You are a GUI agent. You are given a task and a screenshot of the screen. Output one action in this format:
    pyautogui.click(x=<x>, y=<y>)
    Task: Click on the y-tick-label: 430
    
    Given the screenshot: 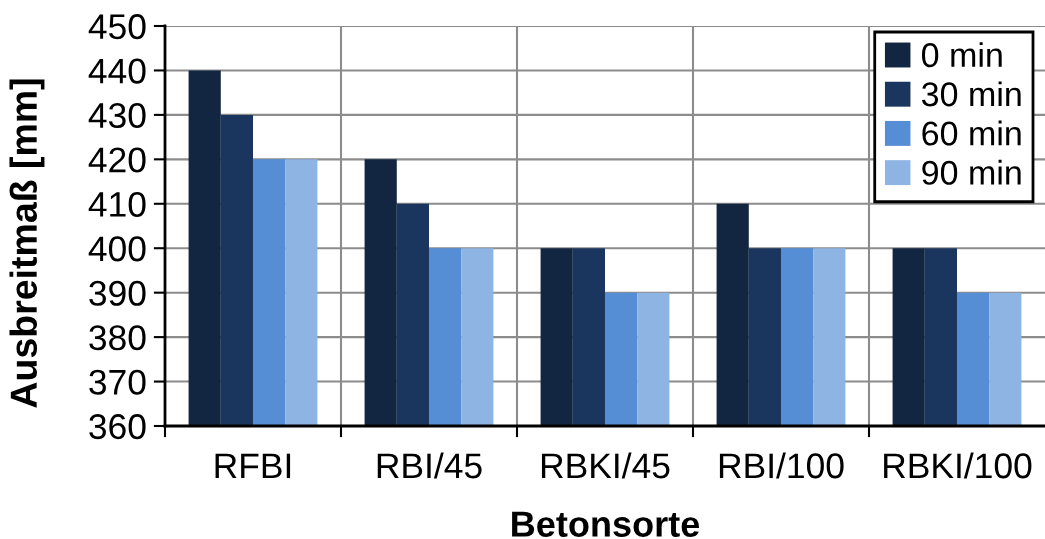 What is the action you would take?
    pyautogui.click(x=117, y=115)
    